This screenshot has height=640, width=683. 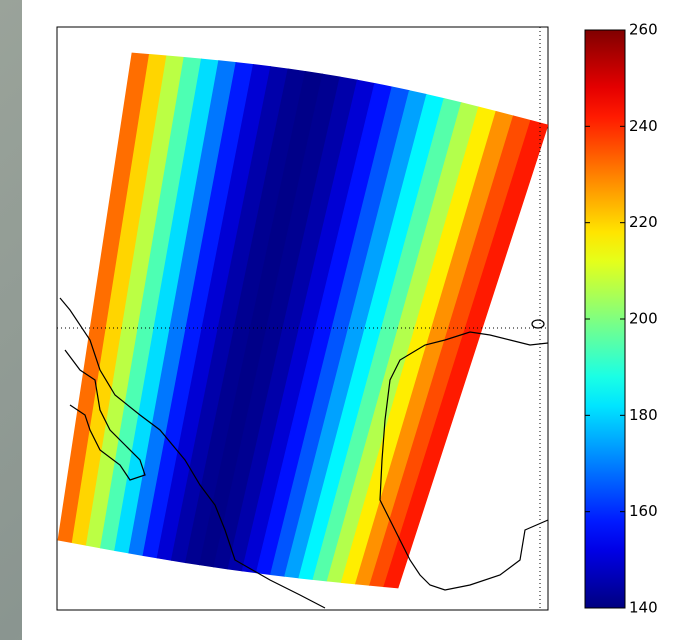 What do you see at coordinates (605, 319) in the screenshot?
I see `colorbar` at bounding box center [605, 319].